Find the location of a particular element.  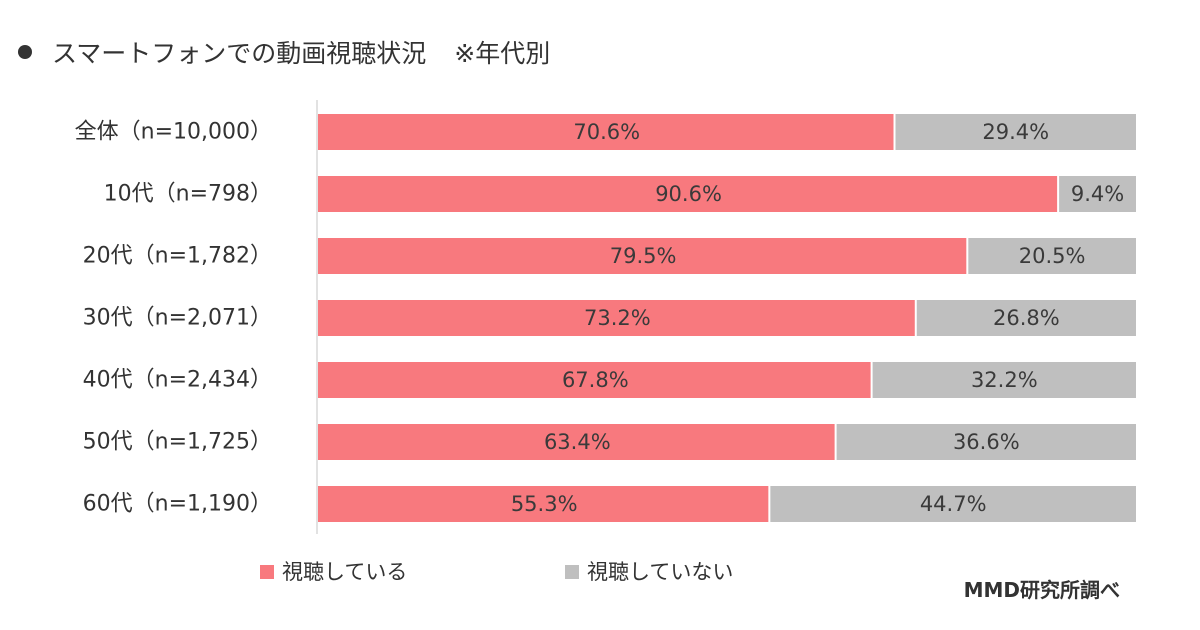

category-label: 50代（n=1,725） is located at coordinates (177, 442).